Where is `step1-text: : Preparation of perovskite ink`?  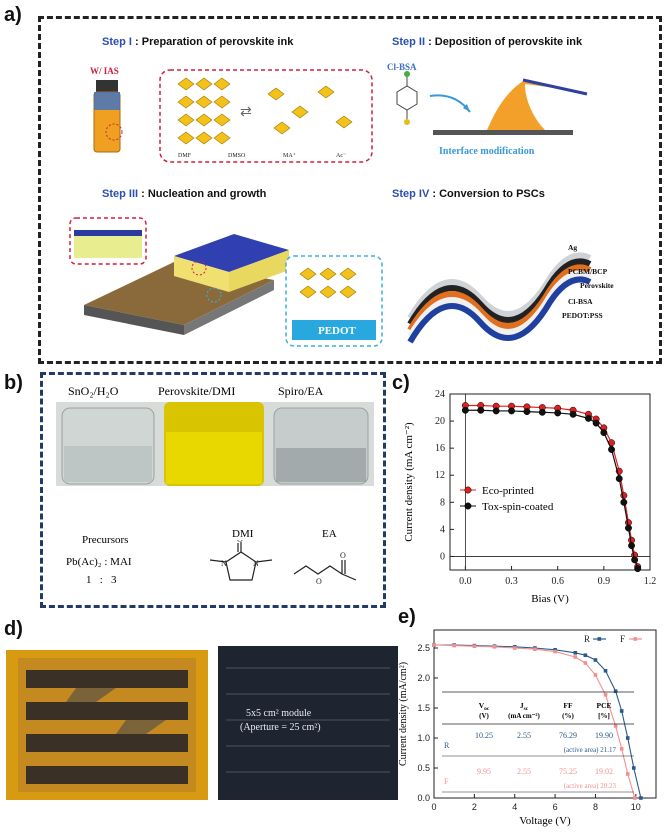
step1-text: : Preparation of perovskite ink is located at coordinates (212, 42).